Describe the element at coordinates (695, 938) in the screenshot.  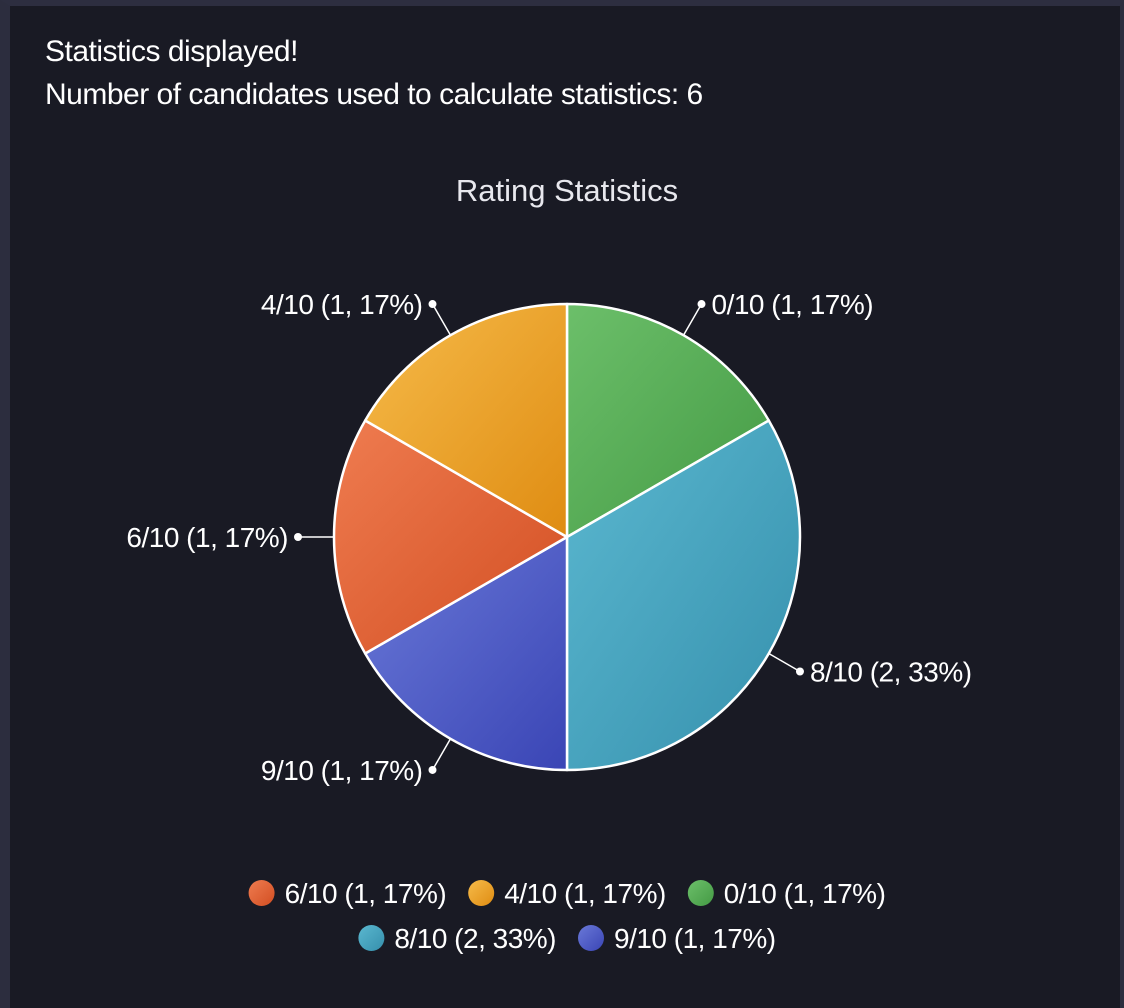
I see `legend-label: 9/10 (1, 17%)` at that location.